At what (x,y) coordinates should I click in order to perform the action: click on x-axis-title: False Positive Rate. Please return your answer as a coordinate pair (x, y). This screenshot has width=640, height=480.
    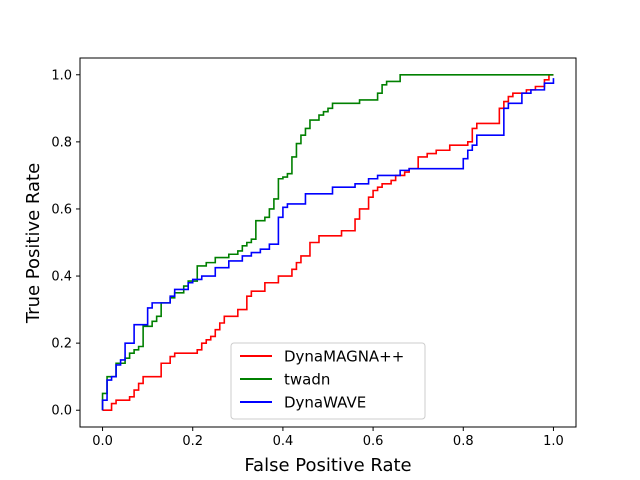
    Looking at the image, I should click on (327, 465).